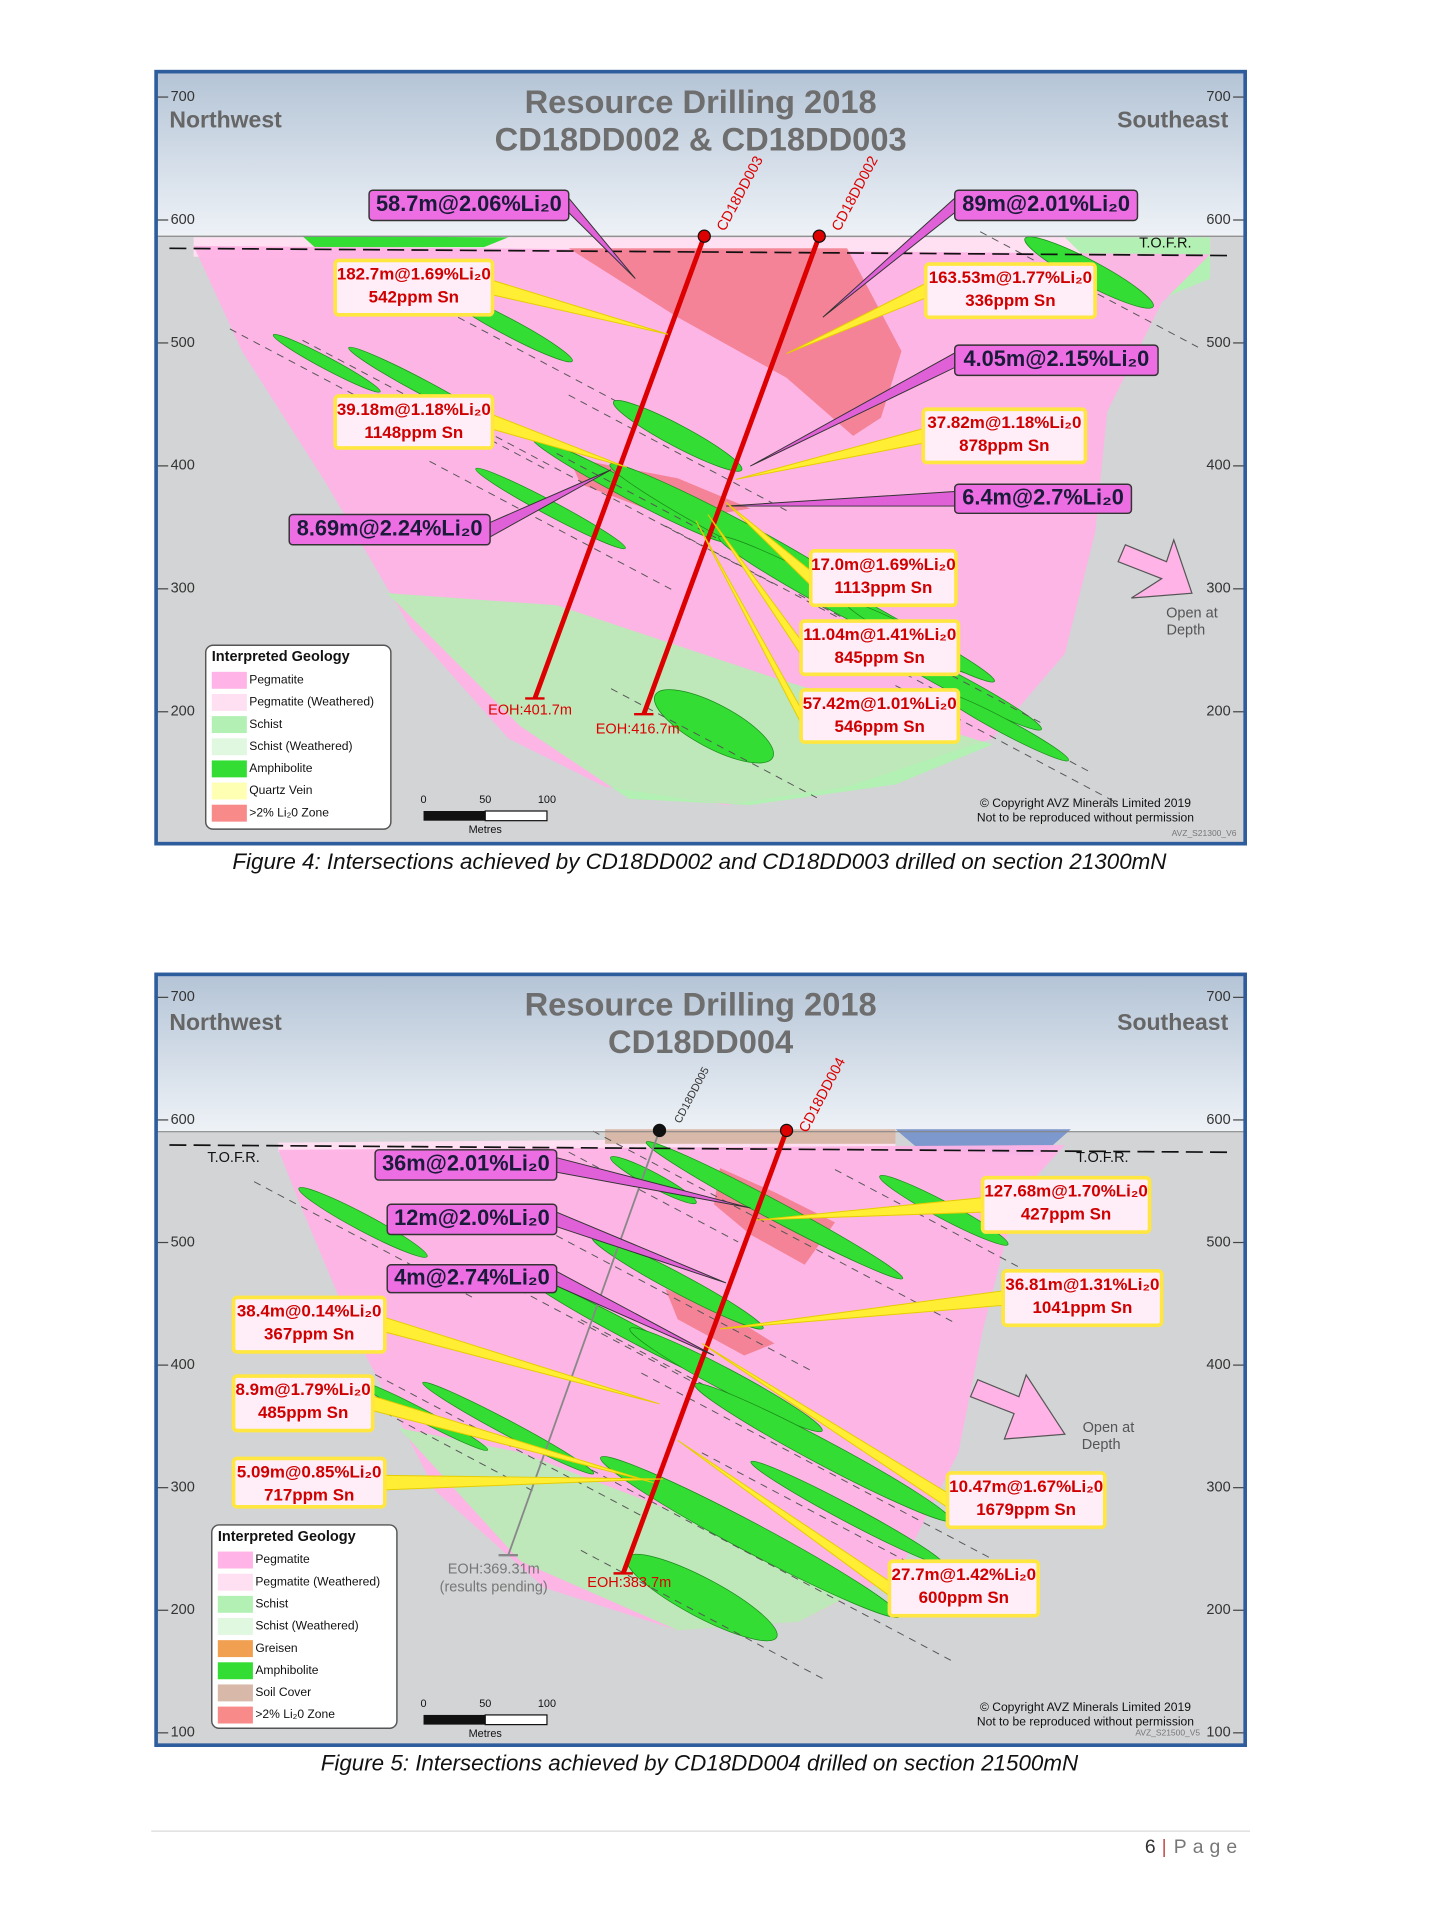 The width and height of the screenshot is (1440, 1910). Describe the element at coordinates (1204, 833) in the screenshot. I see `figure-code: AVZ_S21300_V6` at that location.